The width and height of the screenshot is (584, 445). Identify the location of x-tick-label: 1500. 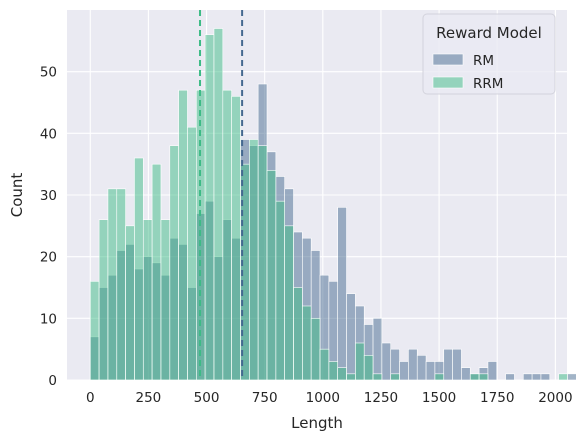
(439, 398).